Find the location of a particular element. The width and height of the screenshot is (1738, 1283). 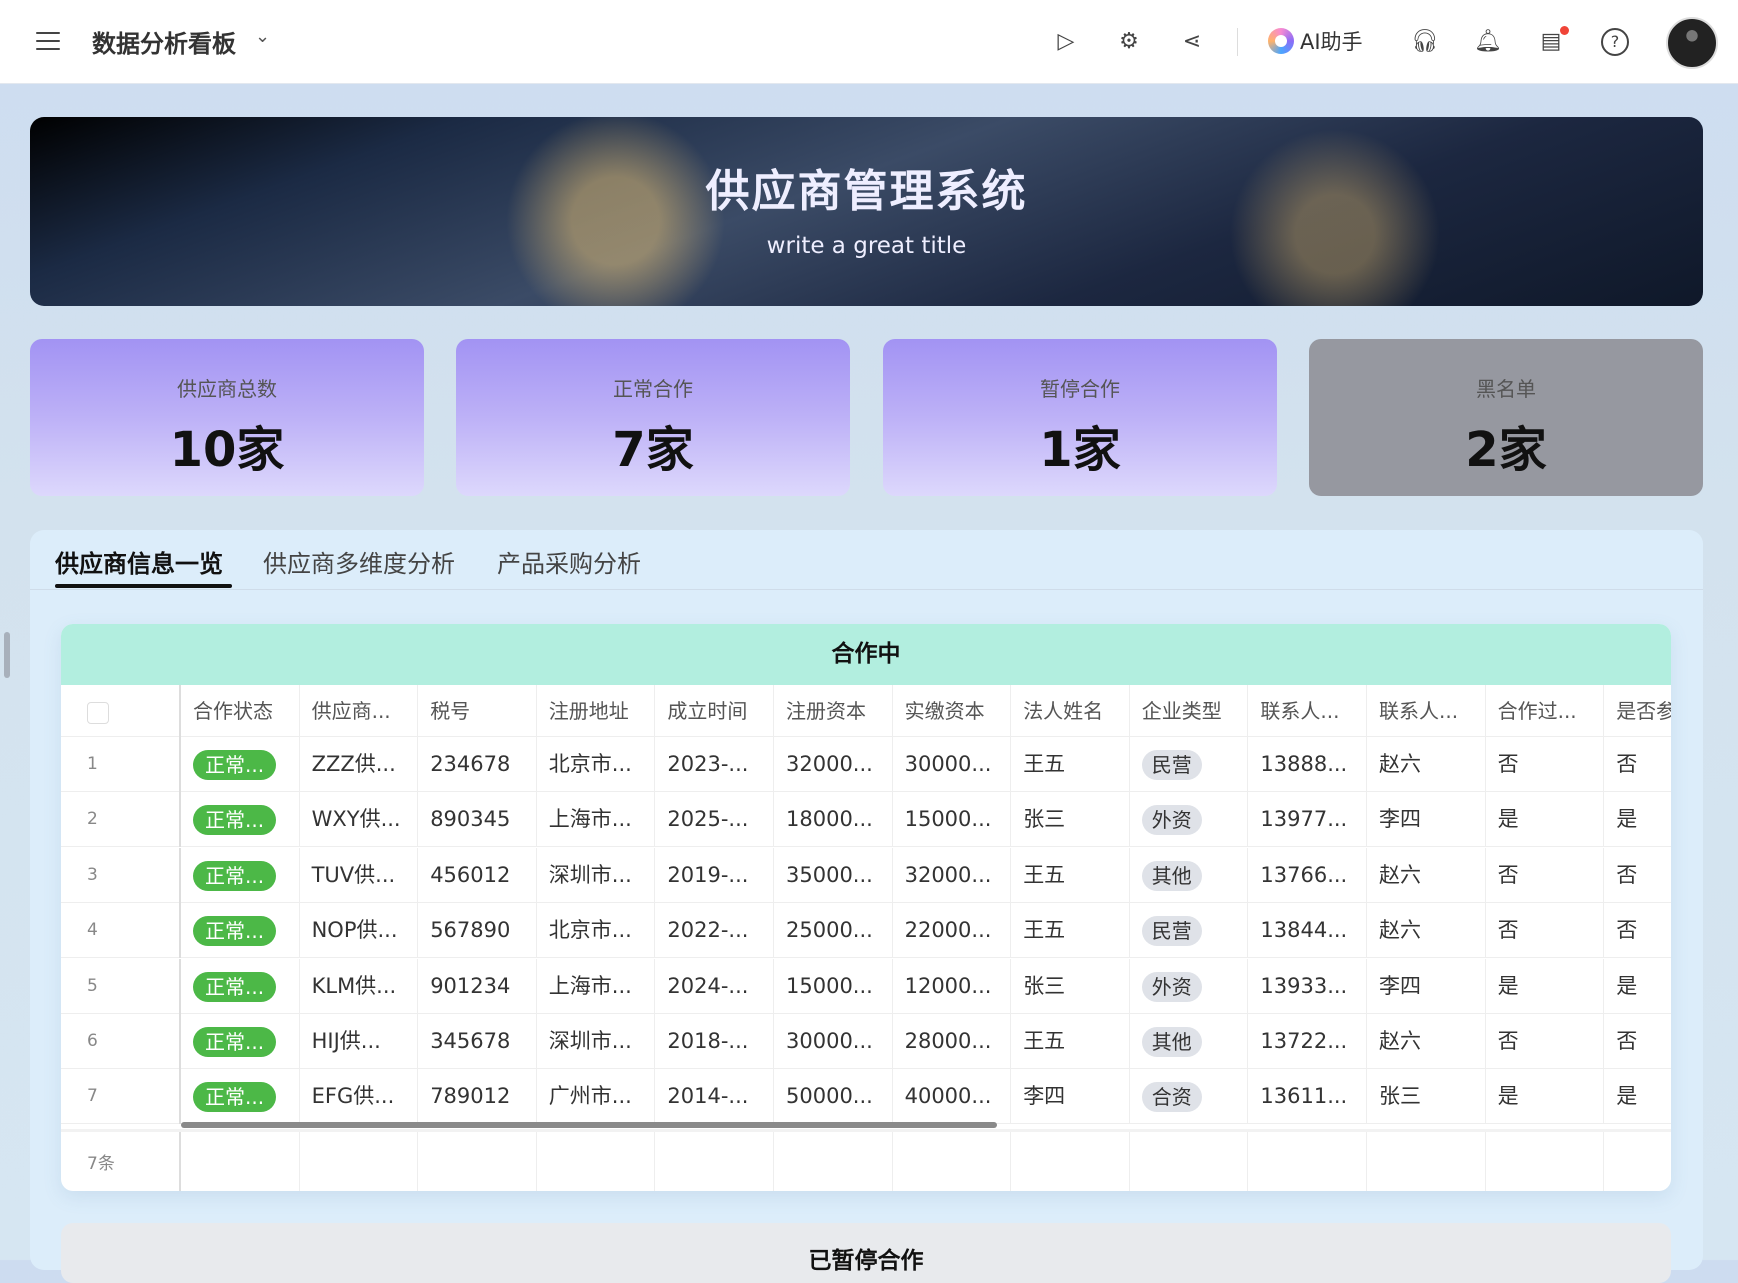

column-header: 实缴资本 is located at coordinates (952, 711).